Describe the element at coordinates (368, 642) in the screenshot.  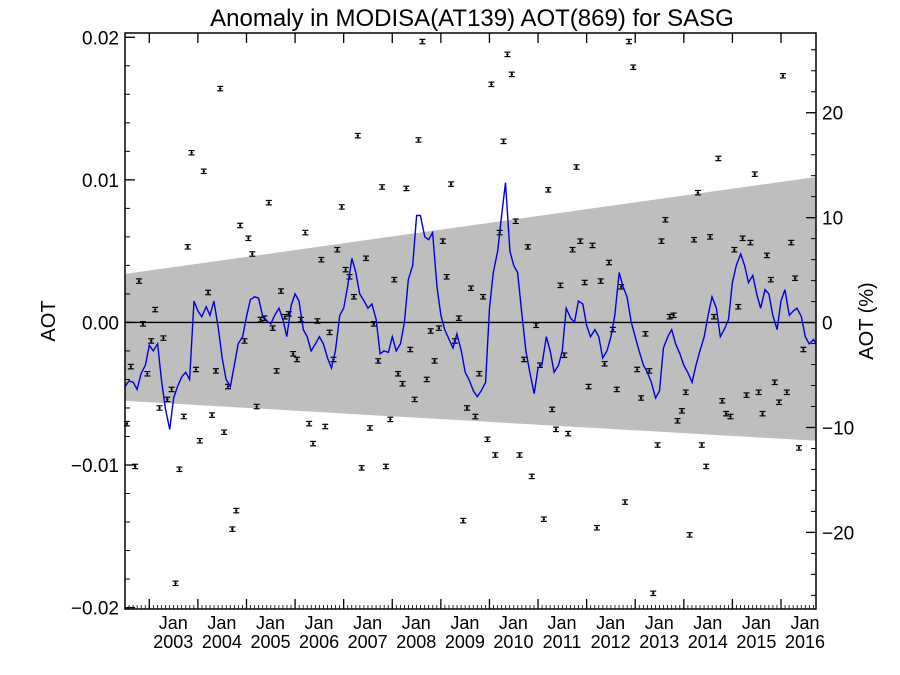
I see `x-tick-label-year: 2007` at that location.